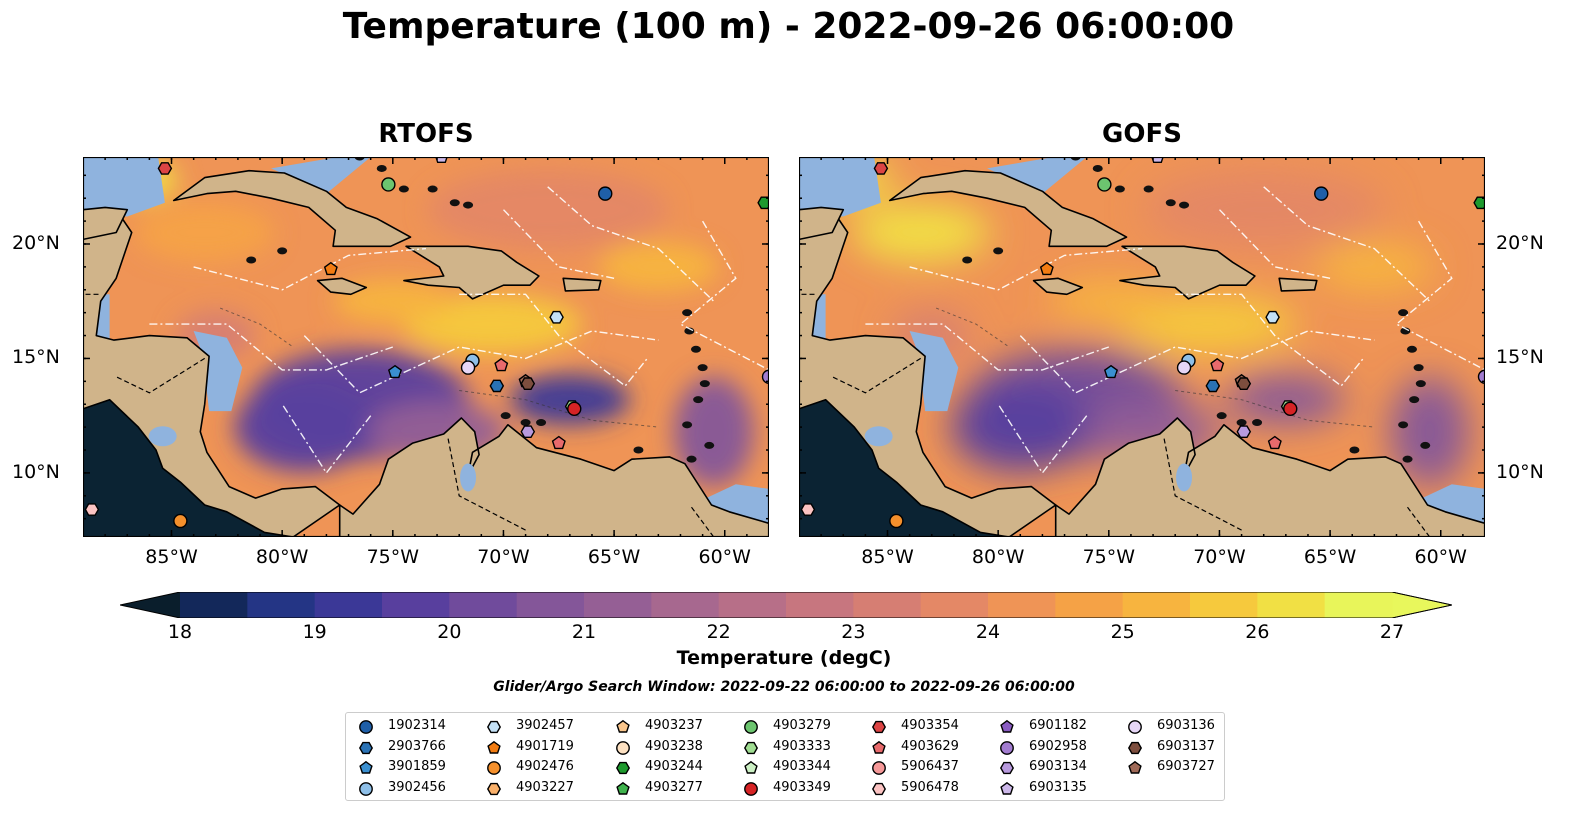 The image size is (1577, 827). Describe the element at coordinates (449, 632) in the screenshot. I see `colorbar-tick-label: 20` at that location.